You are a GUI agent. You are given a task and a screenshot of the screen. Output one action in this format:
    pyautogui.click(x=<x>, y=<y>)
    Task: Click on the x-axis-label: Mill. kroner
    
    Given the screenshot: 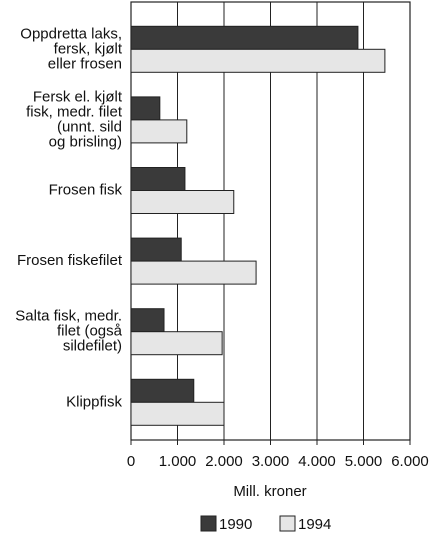 What is the action you would take?
    pyautogui.click(x=269, y=491)
    